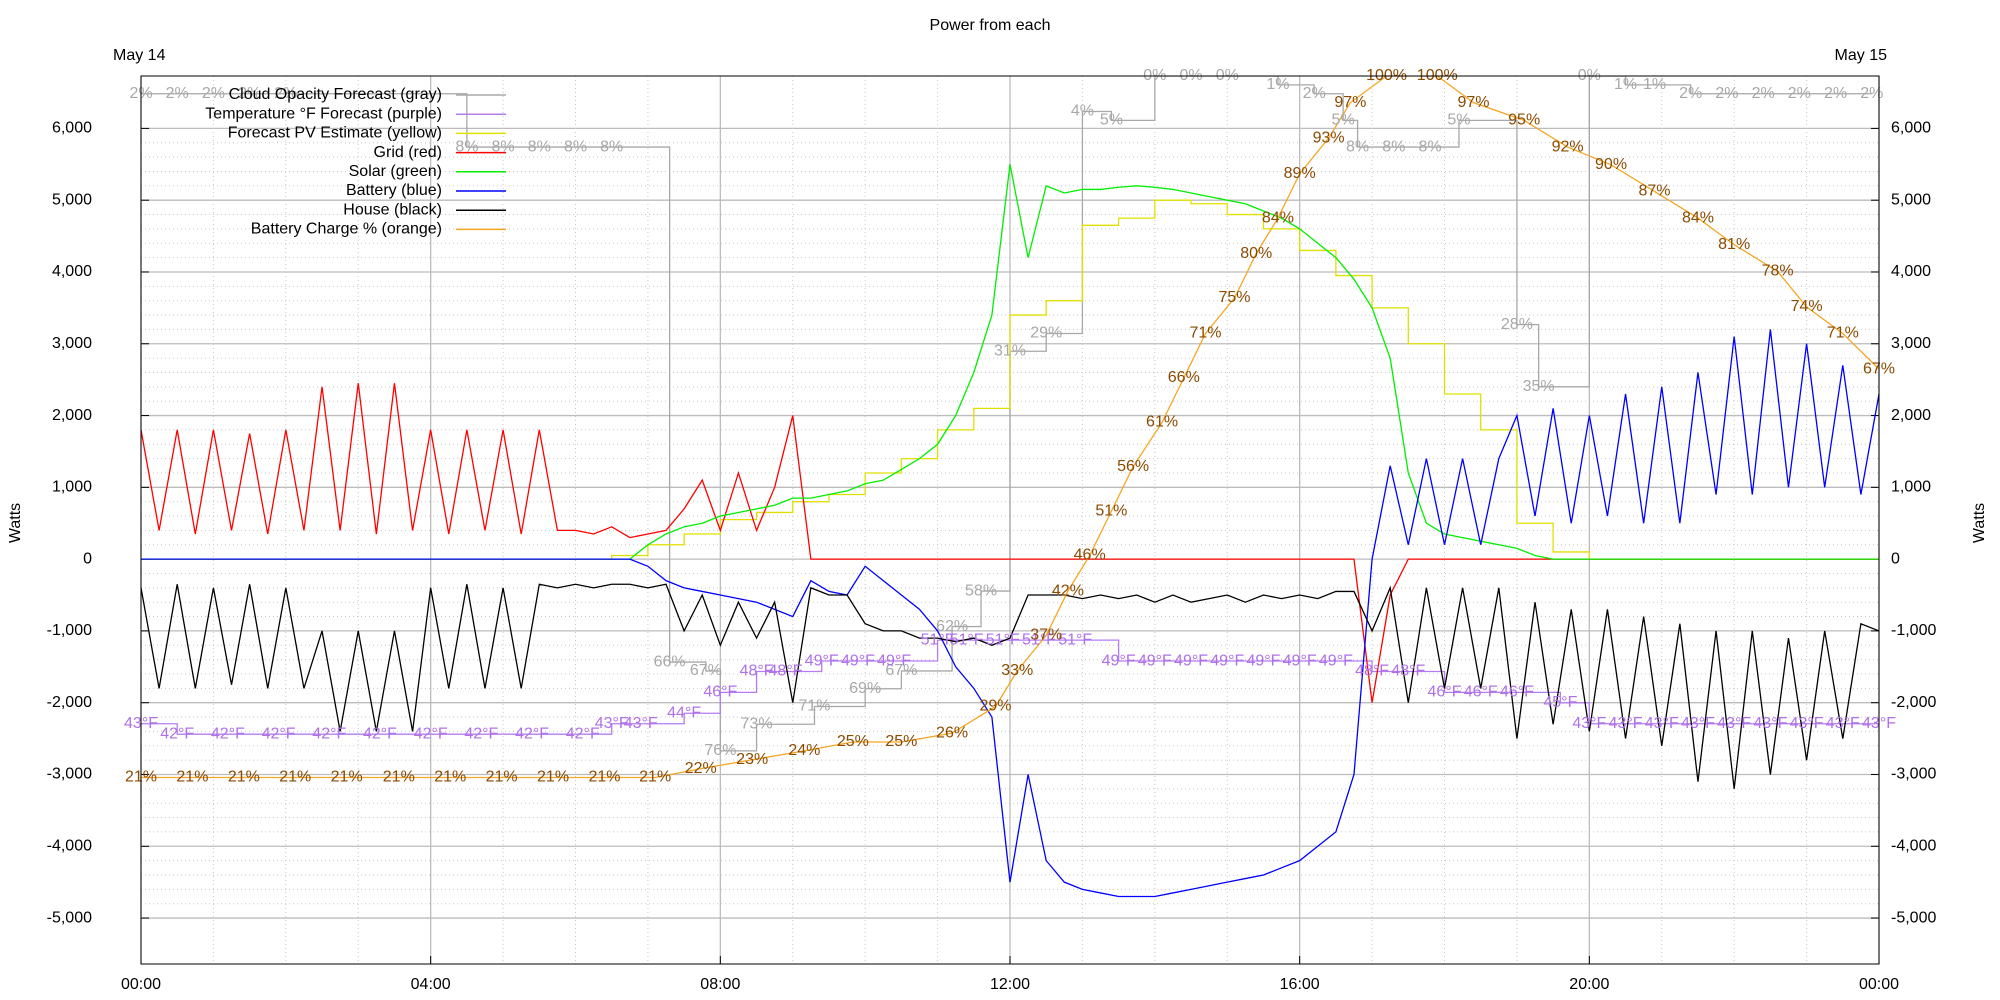 This screenshot has height=1000, width=2000. I want to click on y-tick-label: -4,000, so click(69, 845).